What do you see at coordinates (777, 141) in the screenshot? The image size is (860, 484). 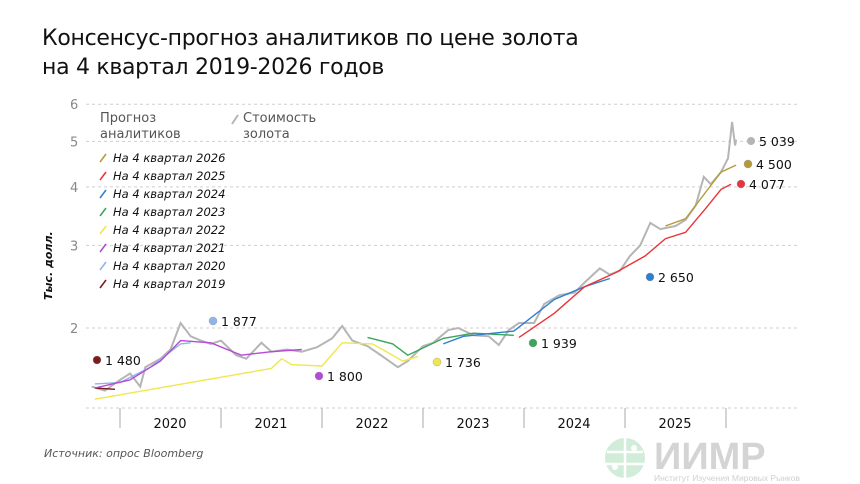 I see `price-end-label: 5 039` at bounding box center [777, 141].